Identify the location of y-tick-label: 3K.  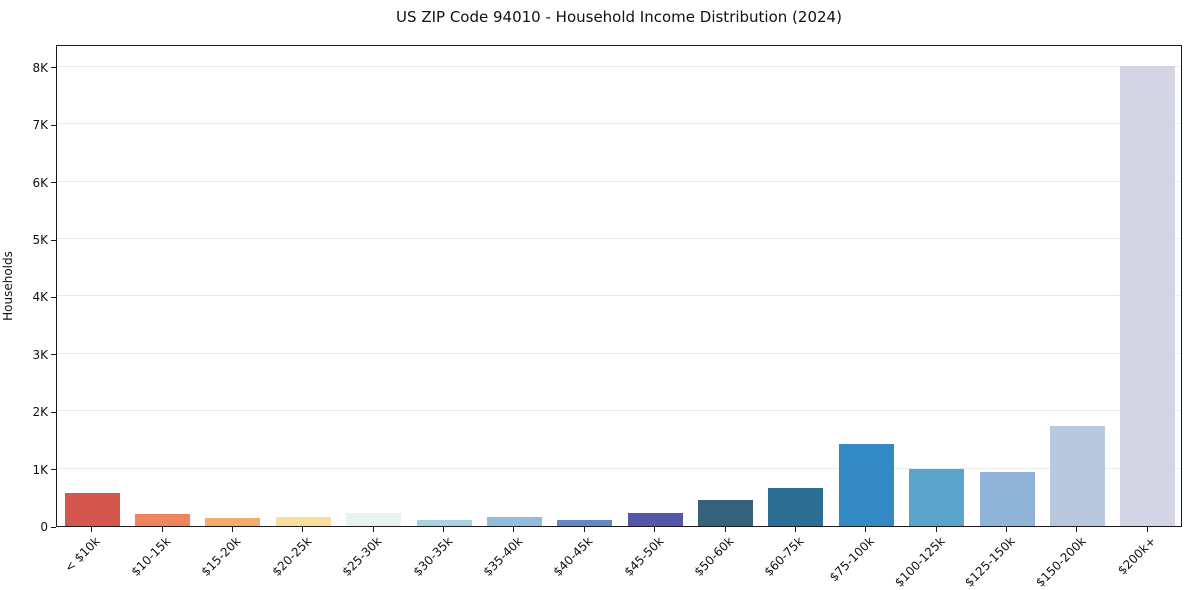
(40, 354).